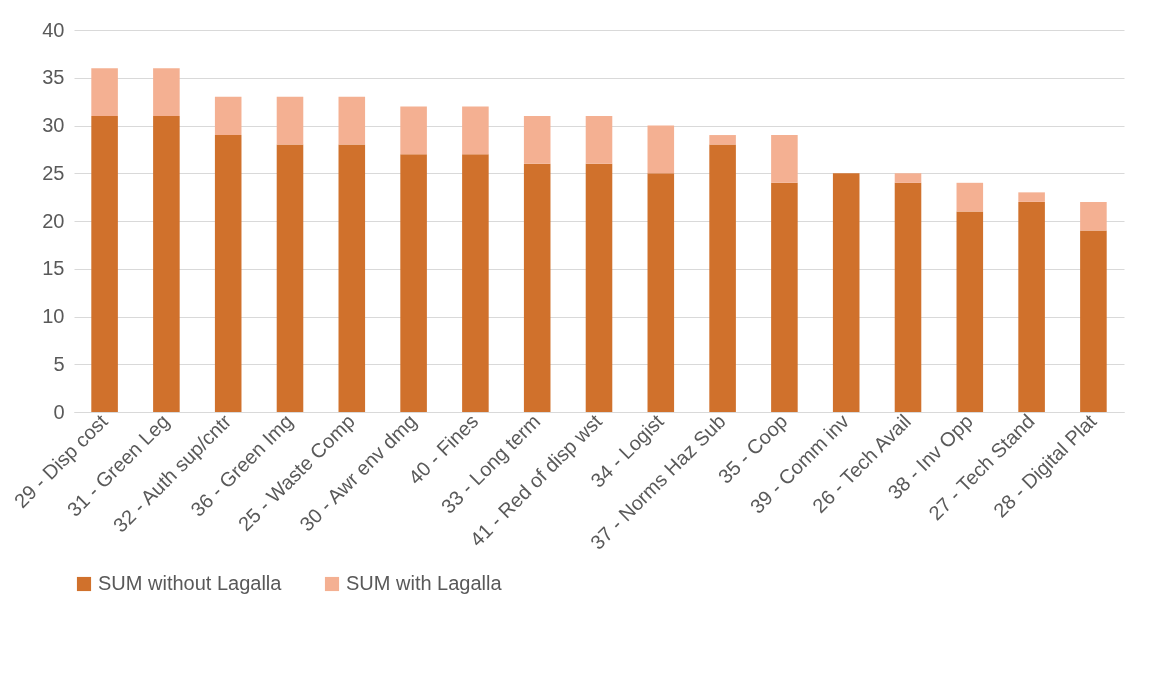  I want to click on y-tick-label: 40, so click(53, 29).